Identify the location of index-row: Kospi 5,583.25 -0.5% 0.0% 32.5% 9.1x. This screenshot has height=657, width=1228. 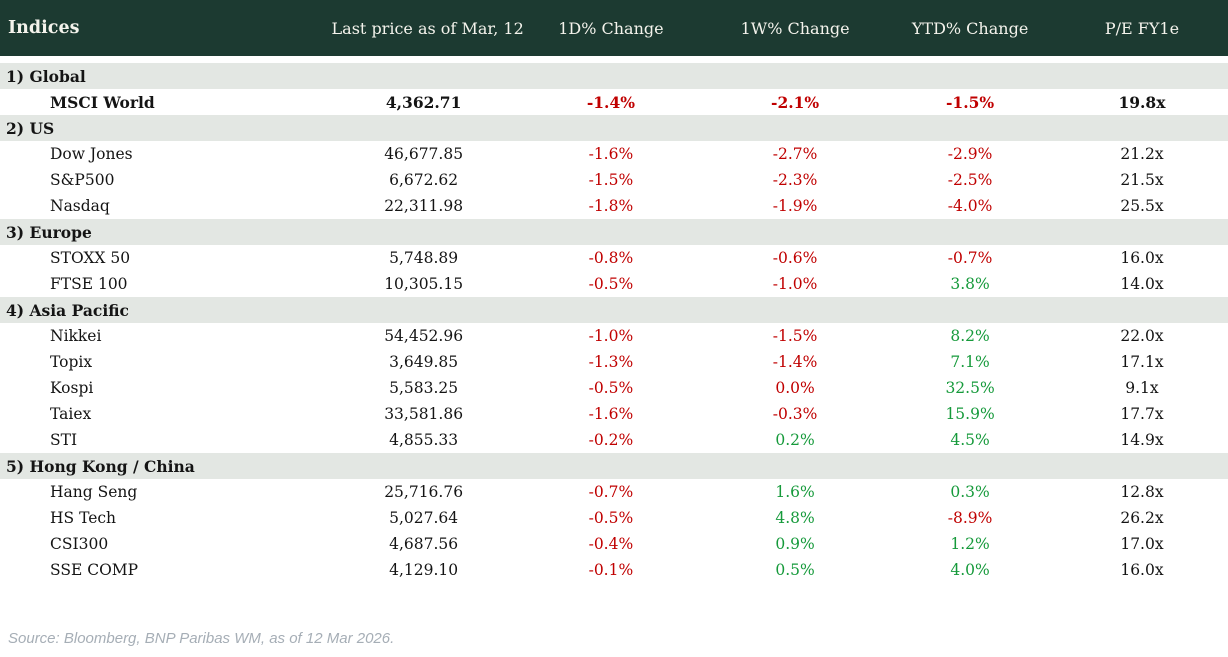
(614, 388).